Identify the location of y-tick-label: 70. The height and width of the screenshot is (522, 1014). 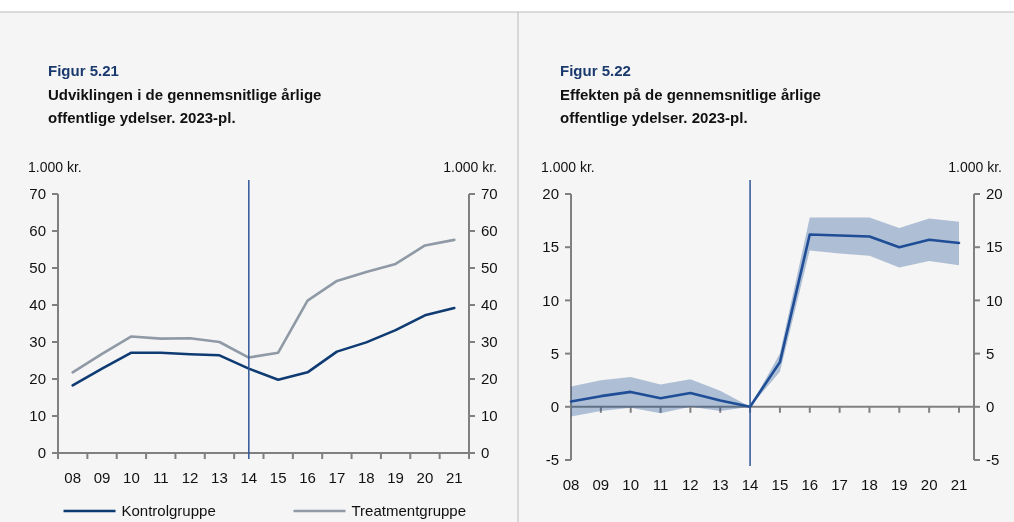
(37, 194).